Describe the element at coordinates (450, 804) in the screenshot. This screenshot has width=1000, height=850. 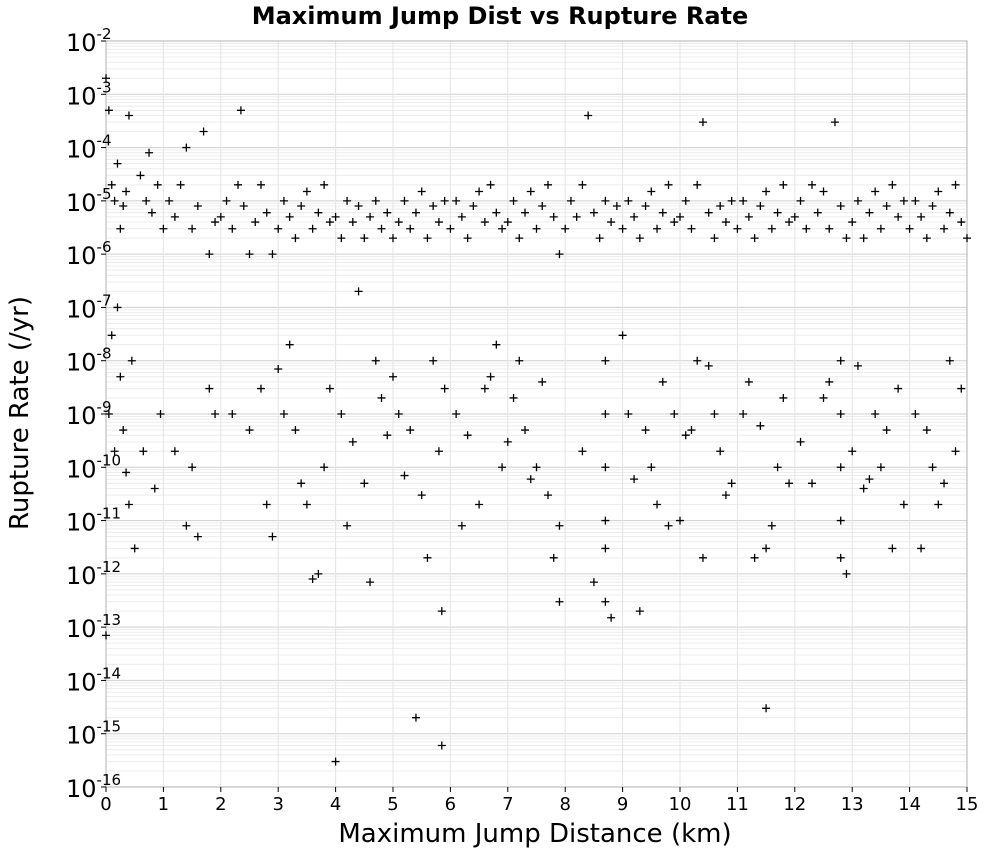
I see `x-tick-label: 6` at that location.